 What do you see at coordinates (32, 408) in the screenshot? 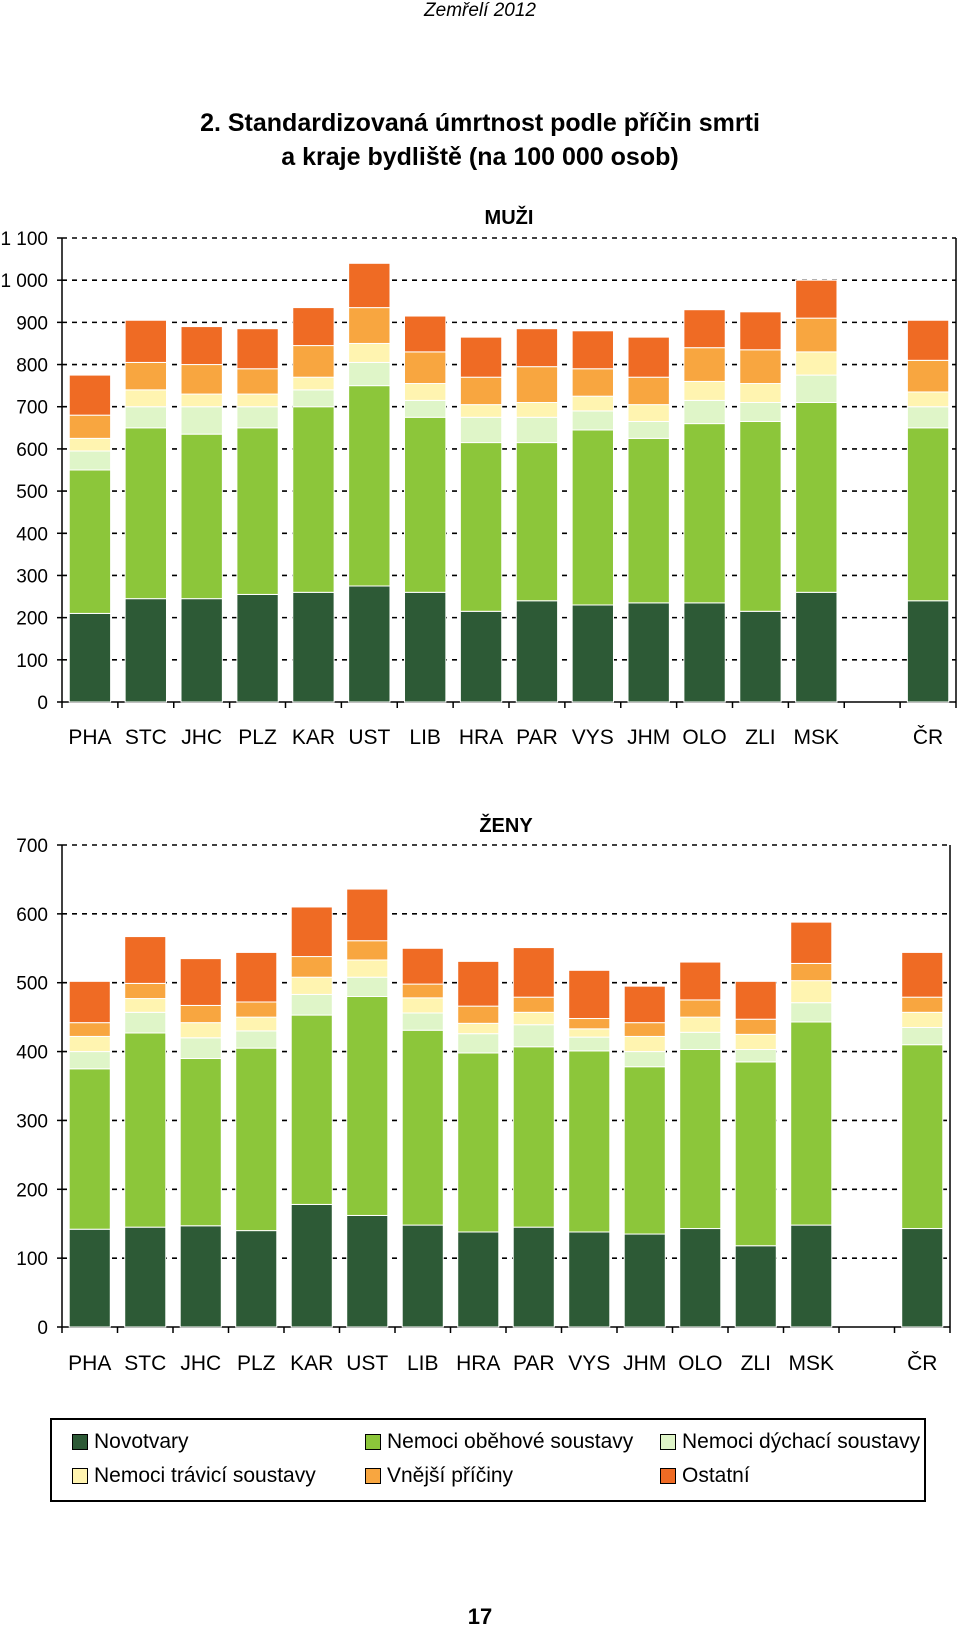
I see `y-tick-label: 700` at bounding box center [32, 408].